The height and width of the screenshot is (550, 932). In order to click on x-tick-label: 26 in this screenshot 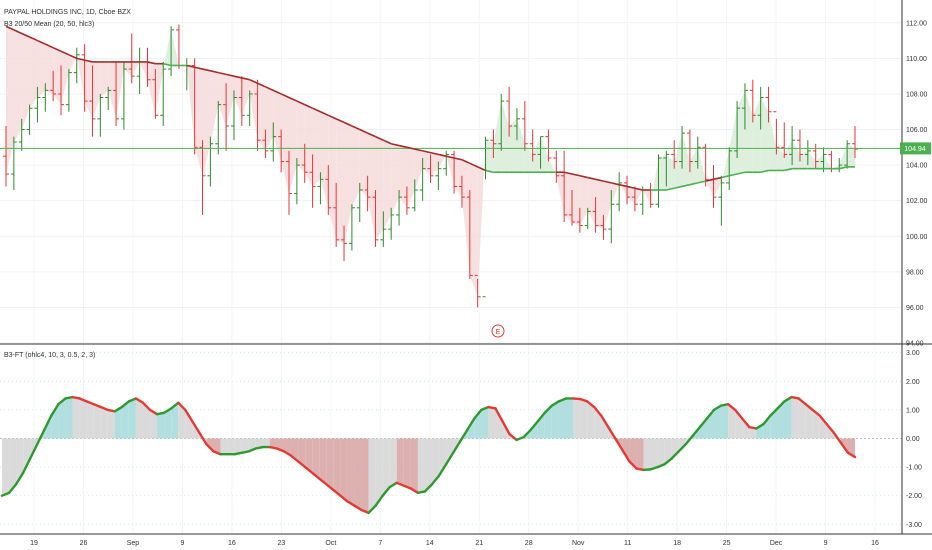, I will do `click(84, 543)`.